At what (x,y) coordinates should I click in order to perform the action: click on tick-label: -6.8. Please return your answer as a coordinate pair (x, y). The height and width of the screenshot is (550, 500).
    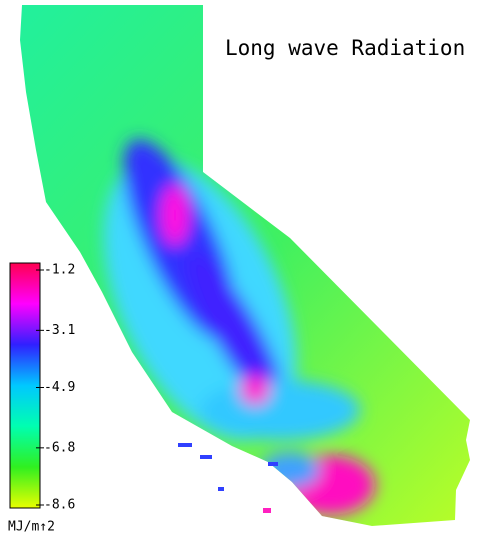
    Looking at the image, I should click on (59, 447).